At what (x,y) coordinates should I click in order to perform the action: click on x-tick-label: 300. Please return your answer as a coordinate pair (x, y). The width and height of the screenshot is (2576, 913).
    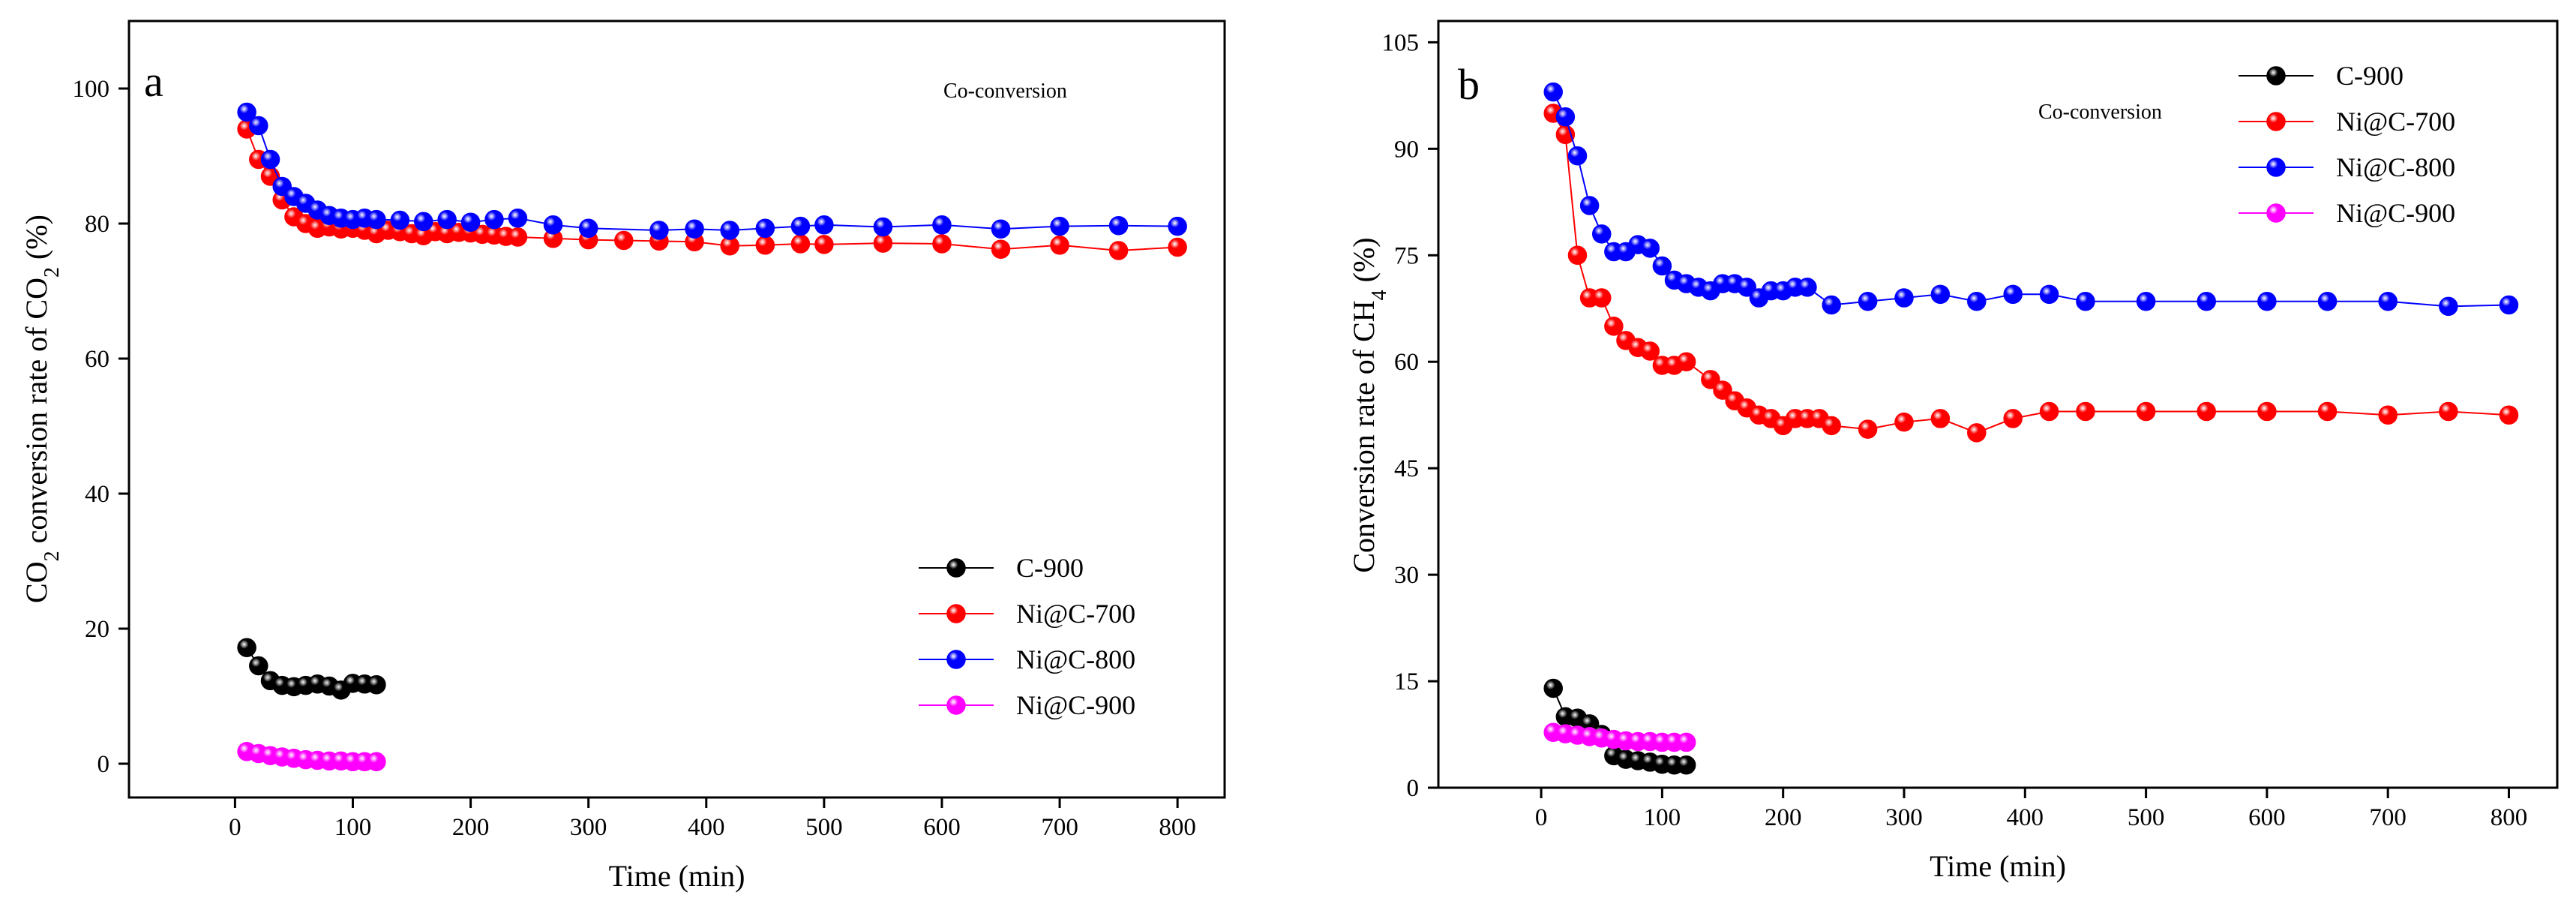
    Looking at the image, I should click on (588, 827).